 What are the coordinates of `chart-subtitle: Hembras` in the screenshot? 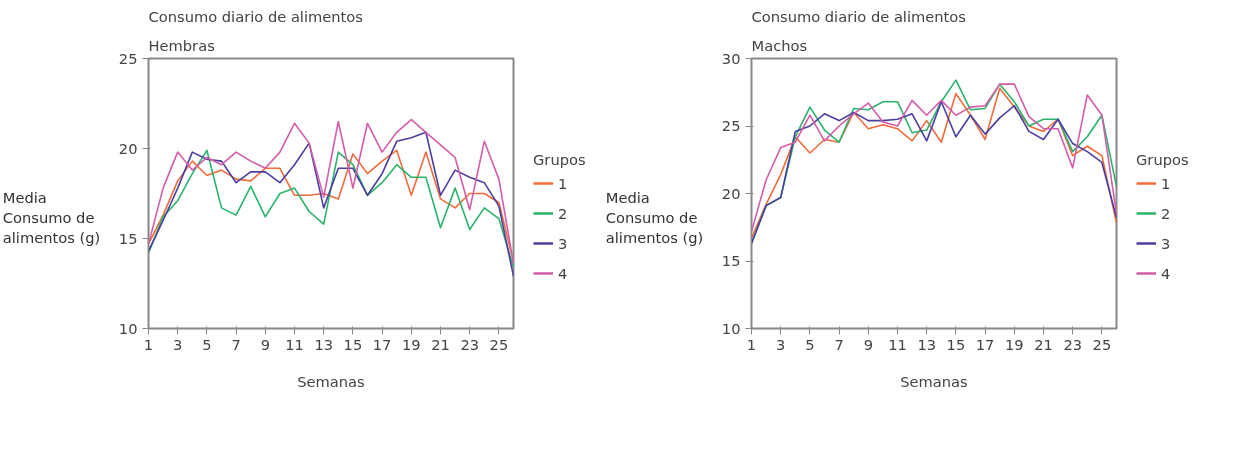 It's located at (181, 45).